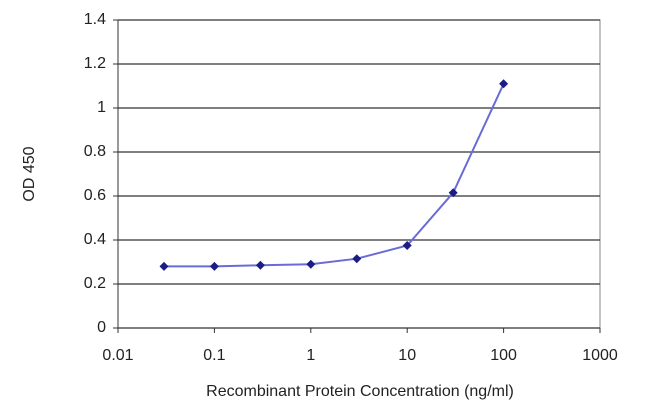  What do you see at coordinates (95, 283) in the screenshot?
I see `y-tick-label: 0.2` at bounding box center [95, 283].